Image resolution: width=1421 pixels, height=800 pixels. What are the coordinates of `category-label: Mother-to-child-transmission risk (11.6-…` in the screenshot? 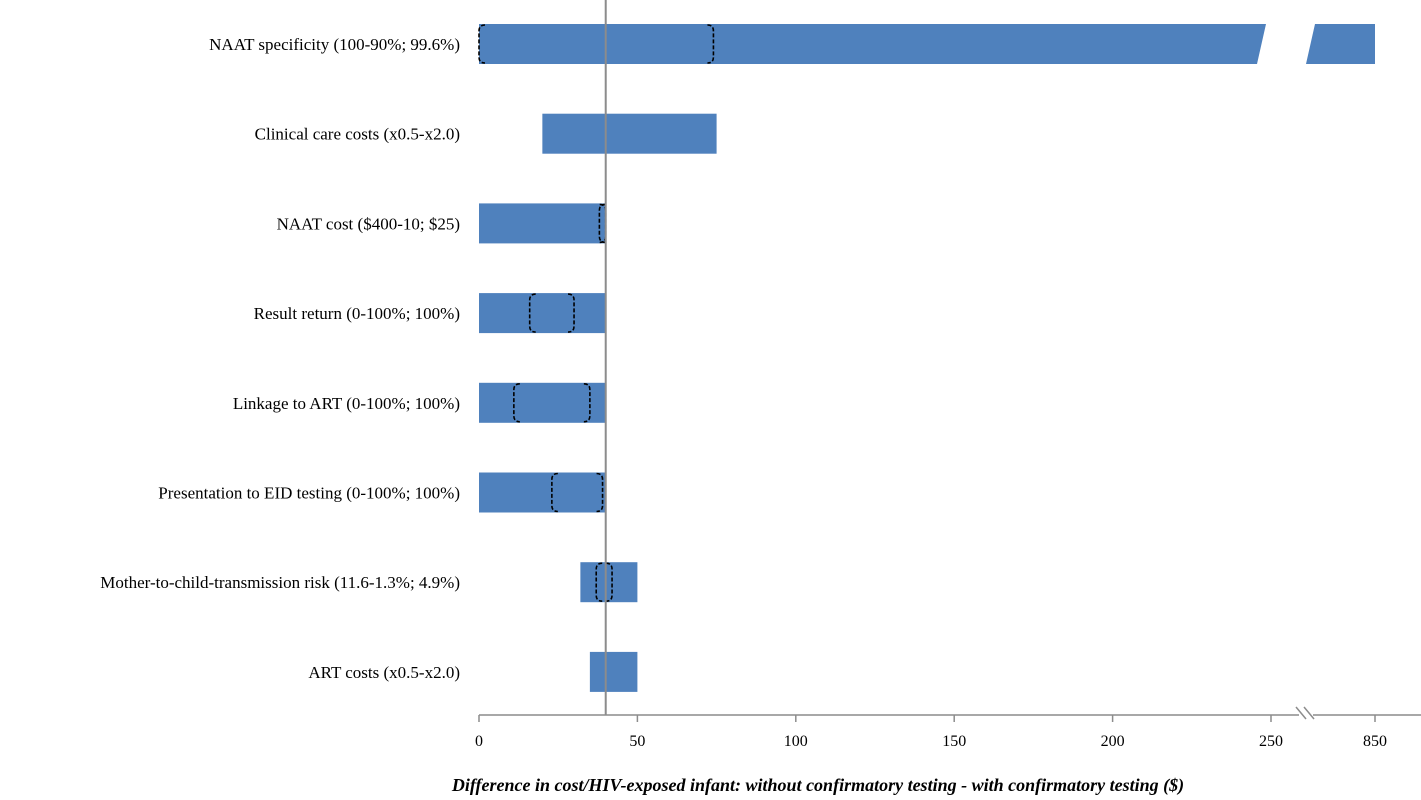 It's located at (280, 582).